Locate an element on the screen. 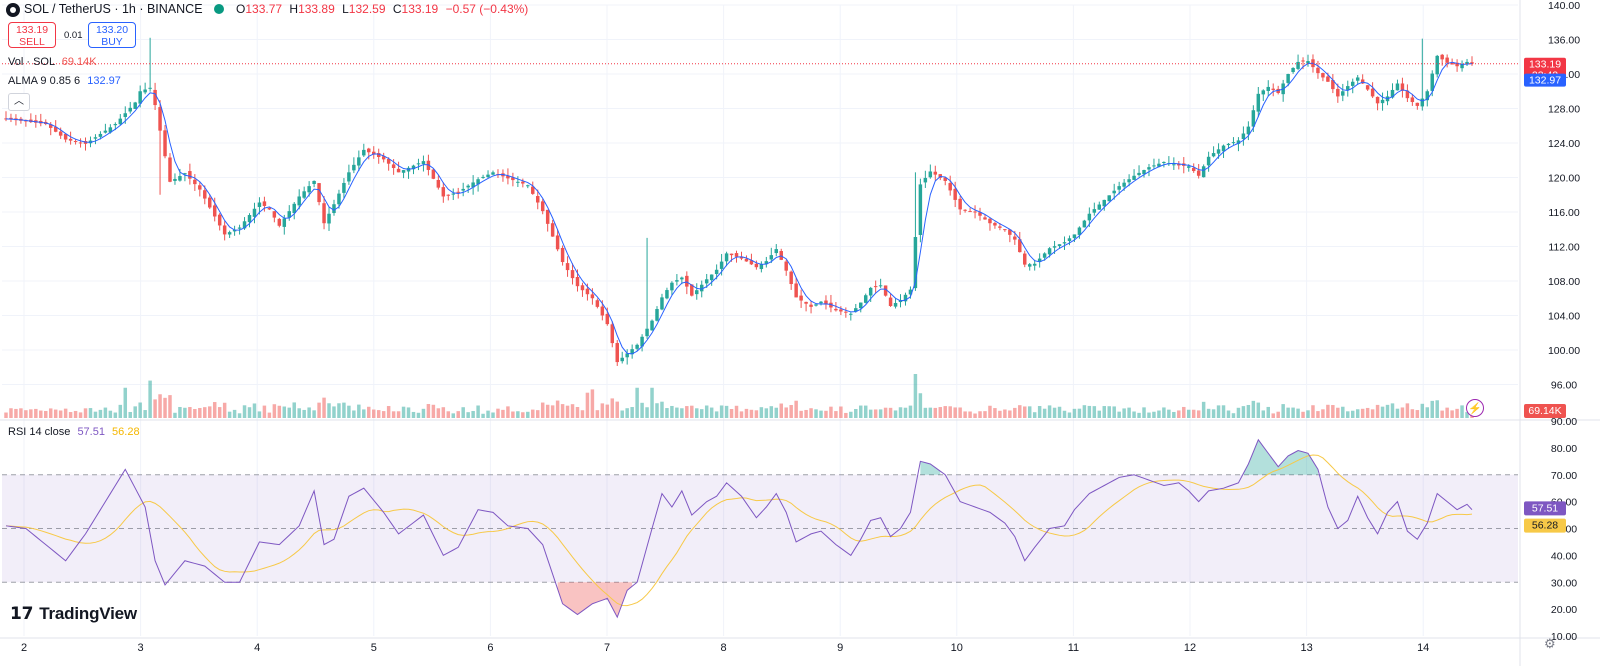 The width and height of the screenshot is (1600, 666). symbol-title: SOL / TetherUS · 1h · BINANCE is located at coordinates (113, 9).